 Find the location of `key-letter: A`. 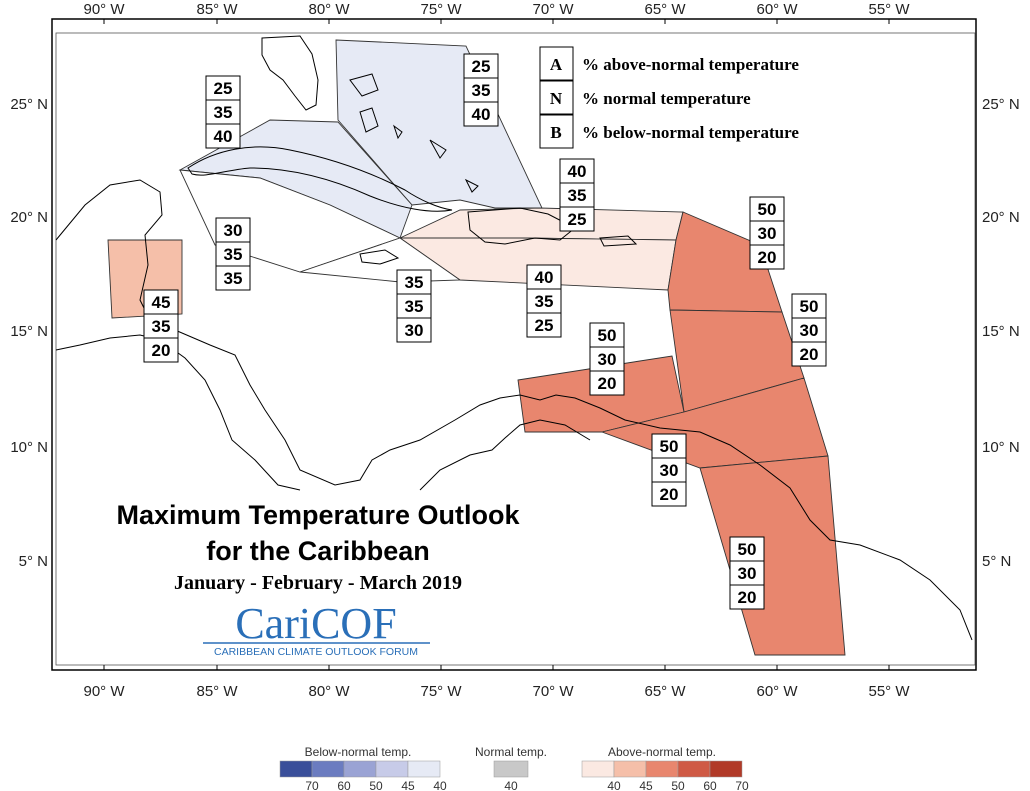

key-letter: A is located at coordinates (556, 64).